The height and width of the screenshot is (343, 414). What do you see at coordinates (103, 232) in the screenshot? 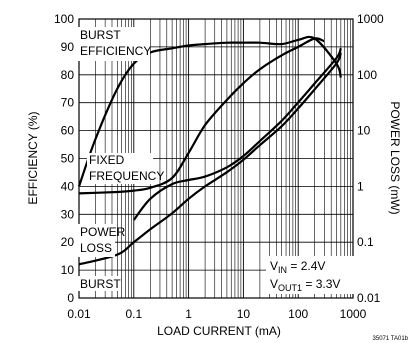
I see `power-loss-annotation-line1: POWER` at bounding box center [103, 232].